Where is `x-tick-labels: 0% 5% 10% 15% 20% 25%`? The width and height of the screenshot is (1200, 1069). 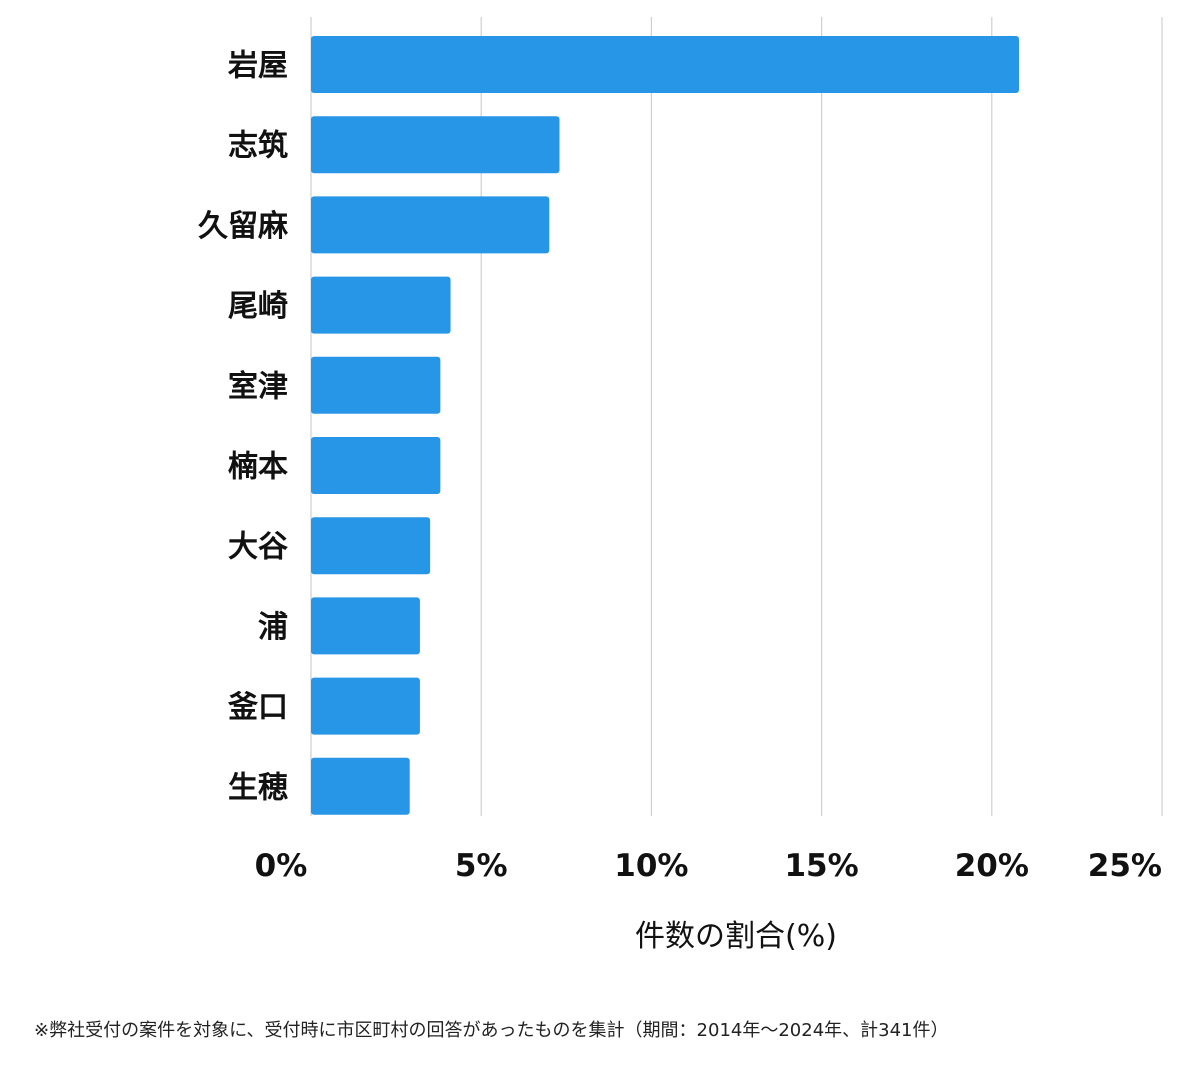
x-tick-labels: 0% 5% 10% 15% 20% 25% is located at coordinates (708, 866).